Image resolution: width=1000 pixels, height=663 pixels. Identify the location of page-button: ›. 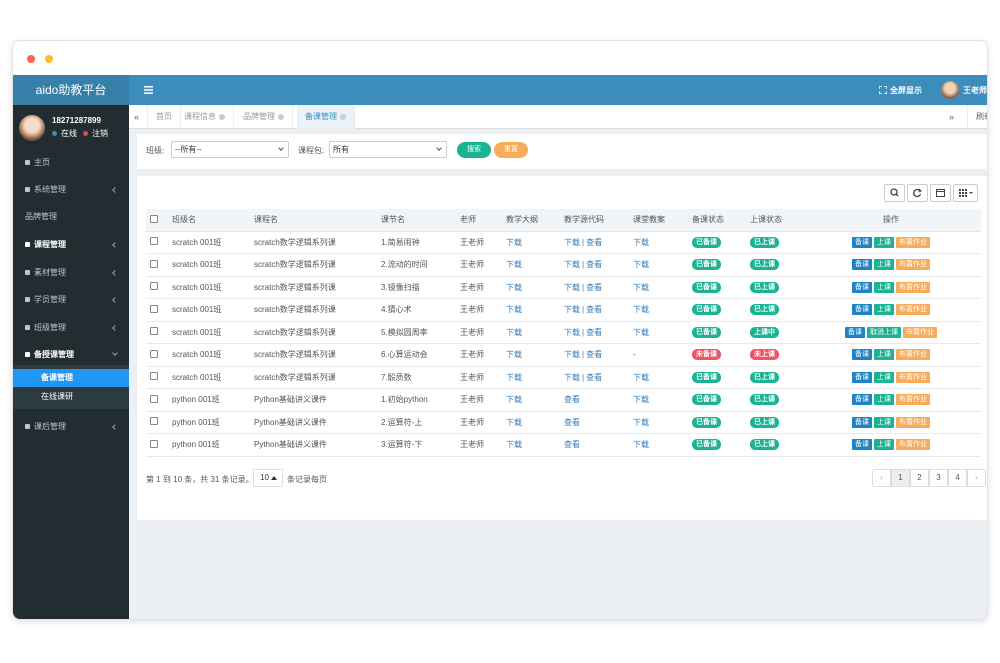
(976, 478).